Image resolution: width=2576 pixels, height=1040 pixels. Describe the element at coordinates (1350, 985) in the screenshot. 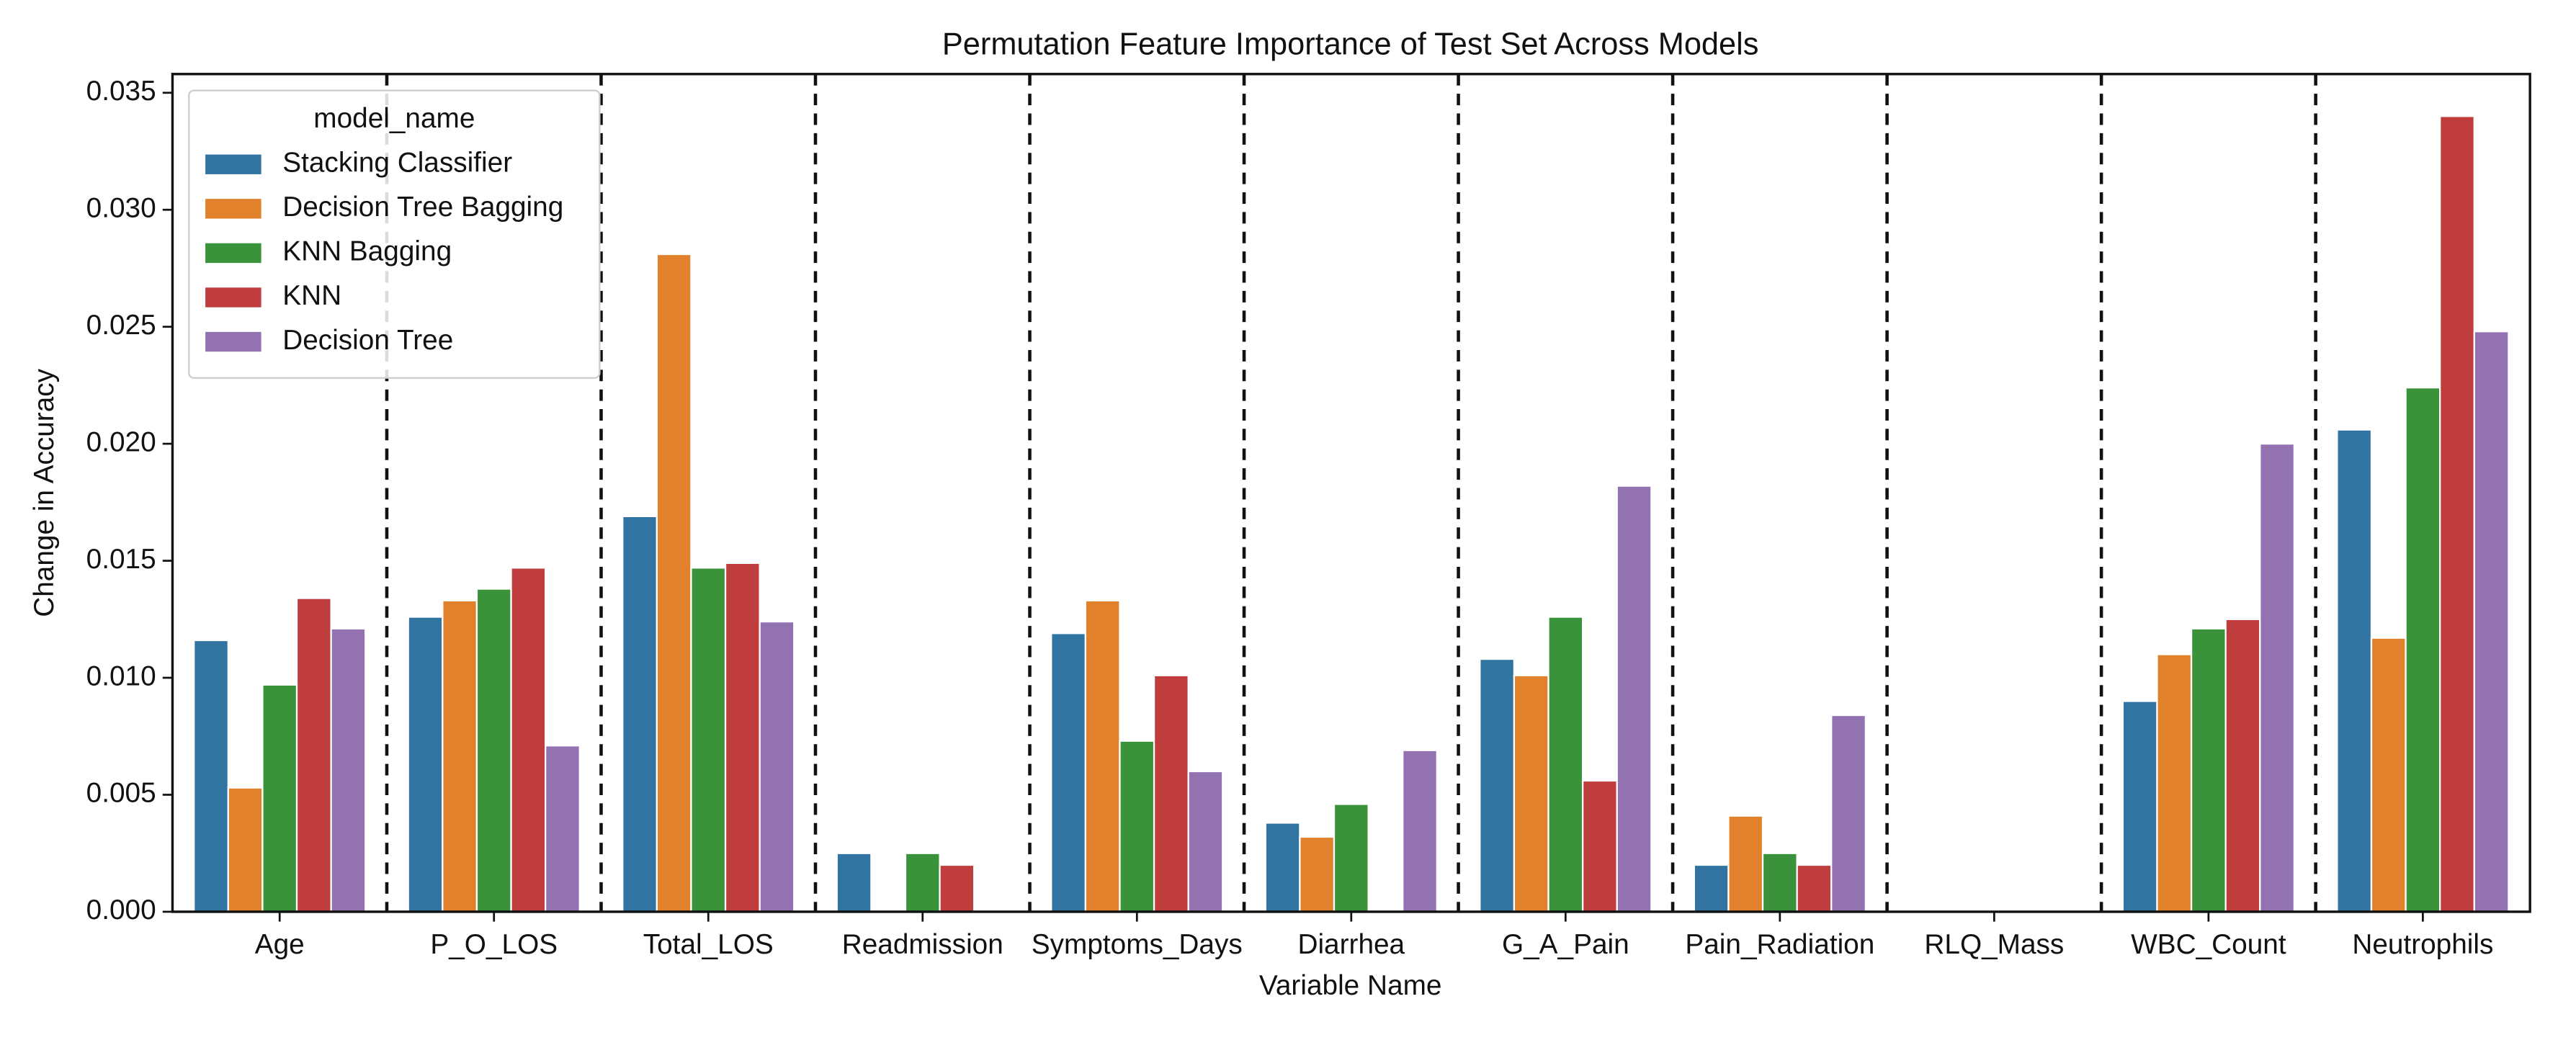

I see `x-axis-label: Variable Name` at that location.